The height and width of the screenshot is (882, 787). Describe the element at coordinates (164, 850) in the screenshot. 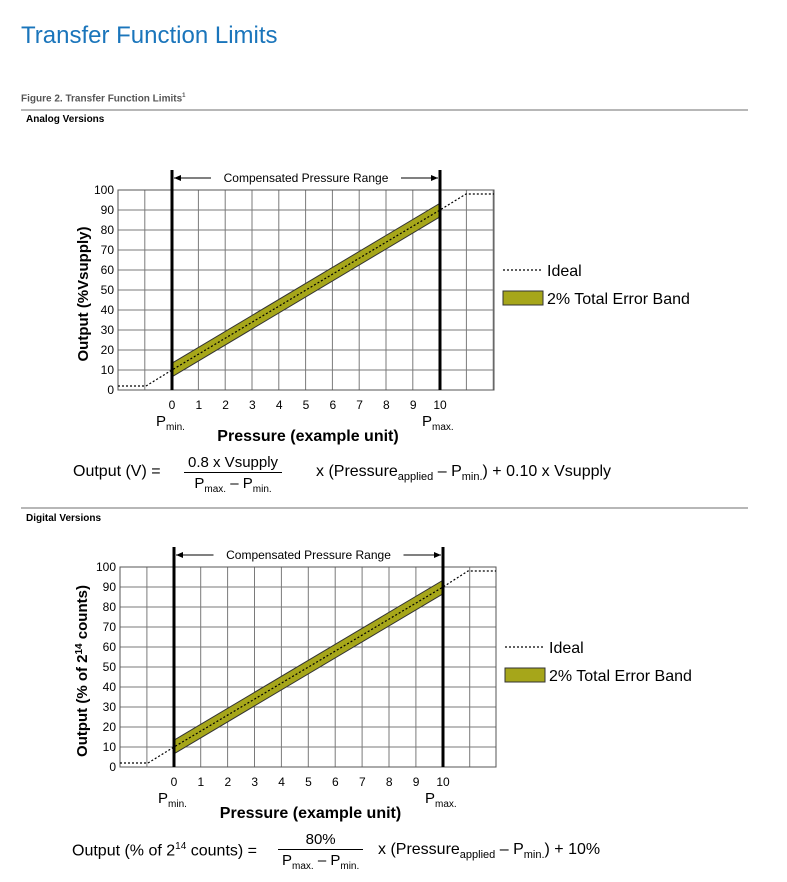

I see `digital-formula-lhs: Output (% of 214 counts) =` at that location.